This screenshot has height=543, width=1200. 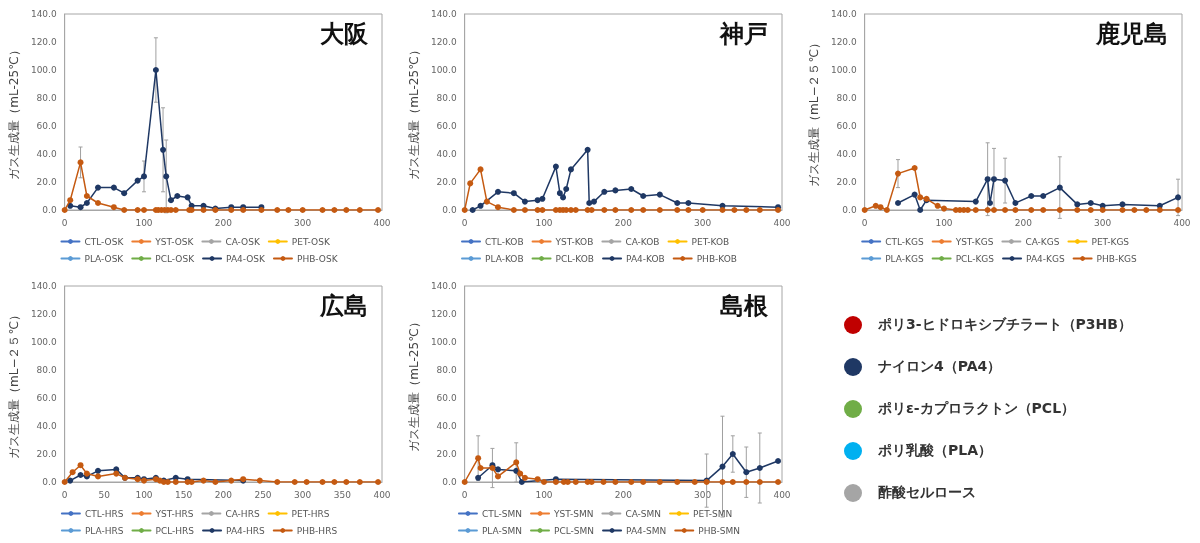 I want to click on x-tick-label: 150, so click(x=184, y=494).